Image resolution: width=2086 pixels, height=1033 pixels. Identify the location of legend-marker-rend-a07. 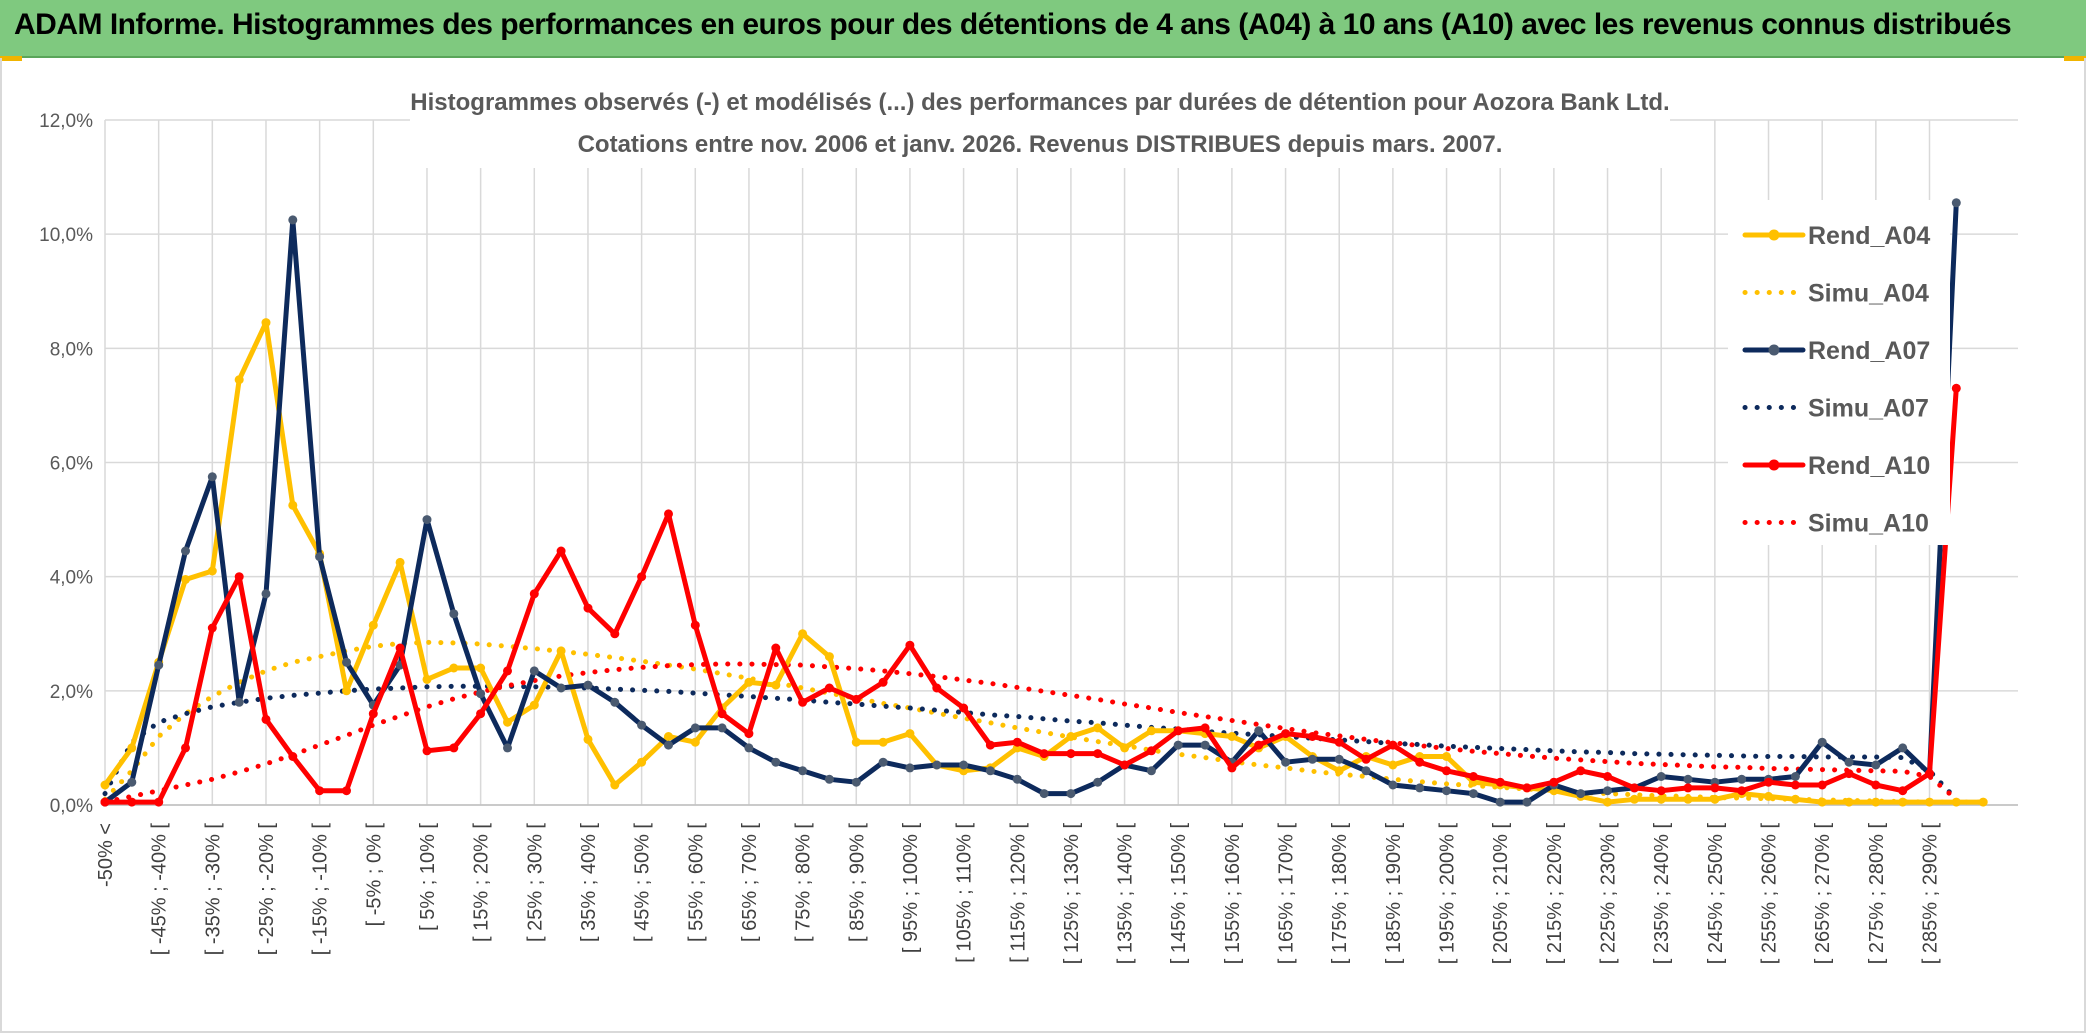
(1774, 350).